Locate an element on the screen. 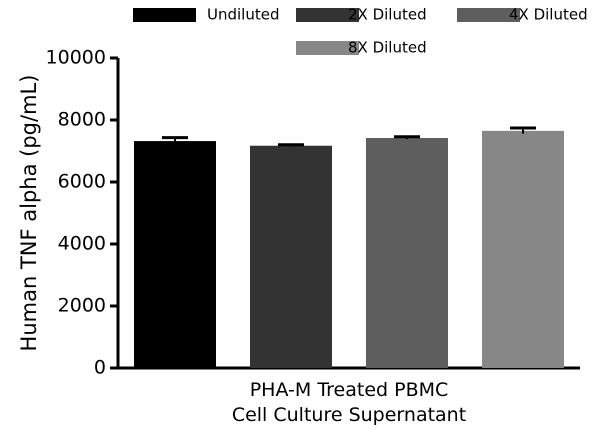 Image resolution: width=599 pixels, height=436 pixels. legend-label: 4X Diluted is located at coordinates (548, 15).